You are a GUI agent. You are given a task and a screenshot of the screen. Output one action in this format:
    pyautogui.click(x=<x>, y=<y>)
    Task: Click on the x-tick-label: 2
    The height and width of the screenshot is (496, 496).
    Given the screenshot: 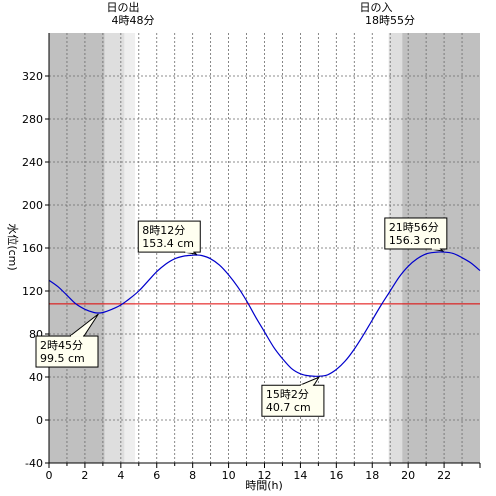 What is the action you would take?
    pyautogui.click(x=84, y=475)
    